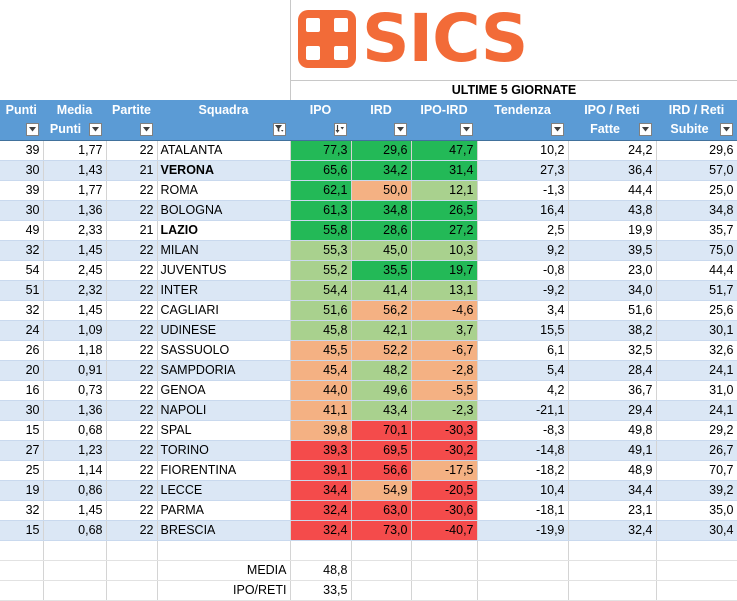 This screenshot has width=737, height=601. I want to click on cell-ipo-reti: 49,8, so click(612, 430).